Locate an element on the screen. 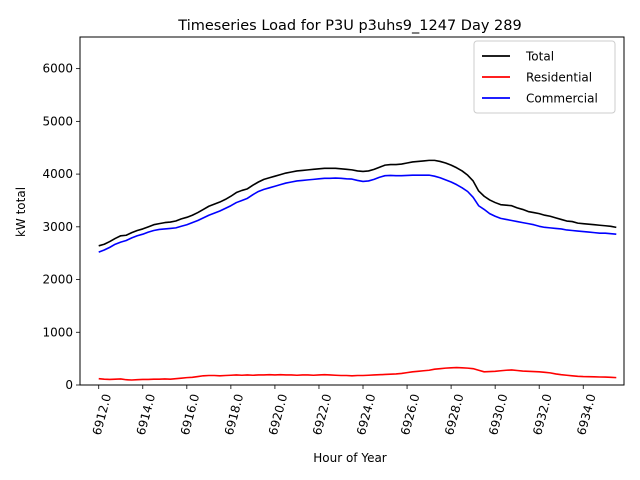 Image resolution: width=640 pixels, height=480 pixels. legend-label-commercial: Commercial is located at coordinates (562, 99).